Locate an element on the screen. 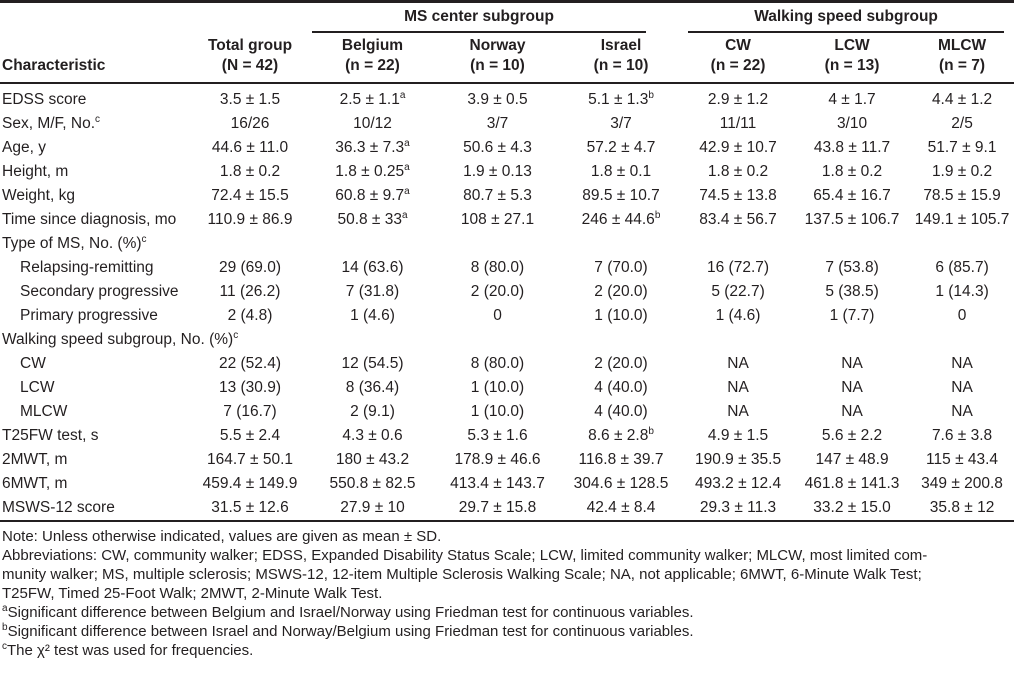 The image size is (1014, 699). table-cell: 1.8 ± 0.1 is located at coordinates (621, 171).